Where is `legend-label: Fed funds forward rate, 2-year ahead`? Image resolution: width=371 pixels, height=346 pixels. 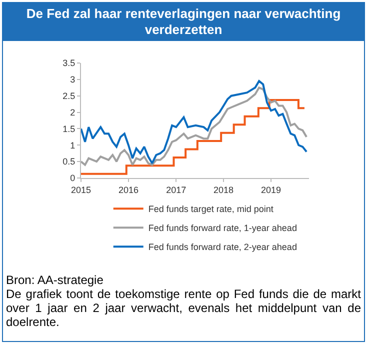 legend-label: Fed funds forward rate, 2-year ahead is located at coordinates (222, 247).